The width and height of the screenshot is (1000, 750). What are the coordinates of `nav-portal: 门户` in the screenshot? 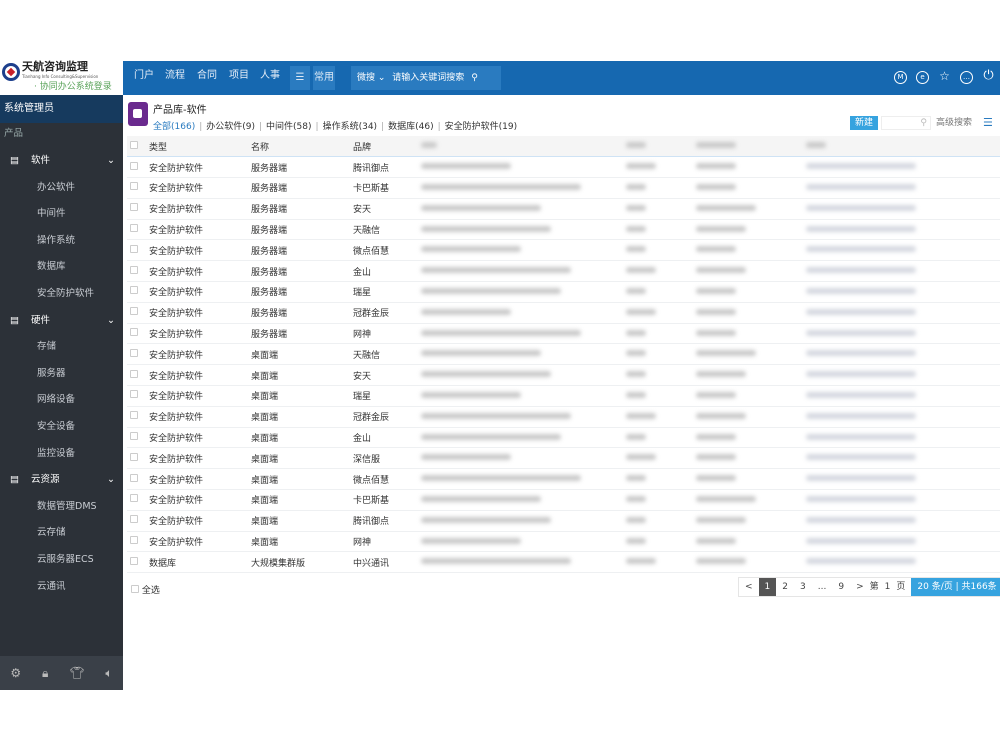 It's located at (144, 75).